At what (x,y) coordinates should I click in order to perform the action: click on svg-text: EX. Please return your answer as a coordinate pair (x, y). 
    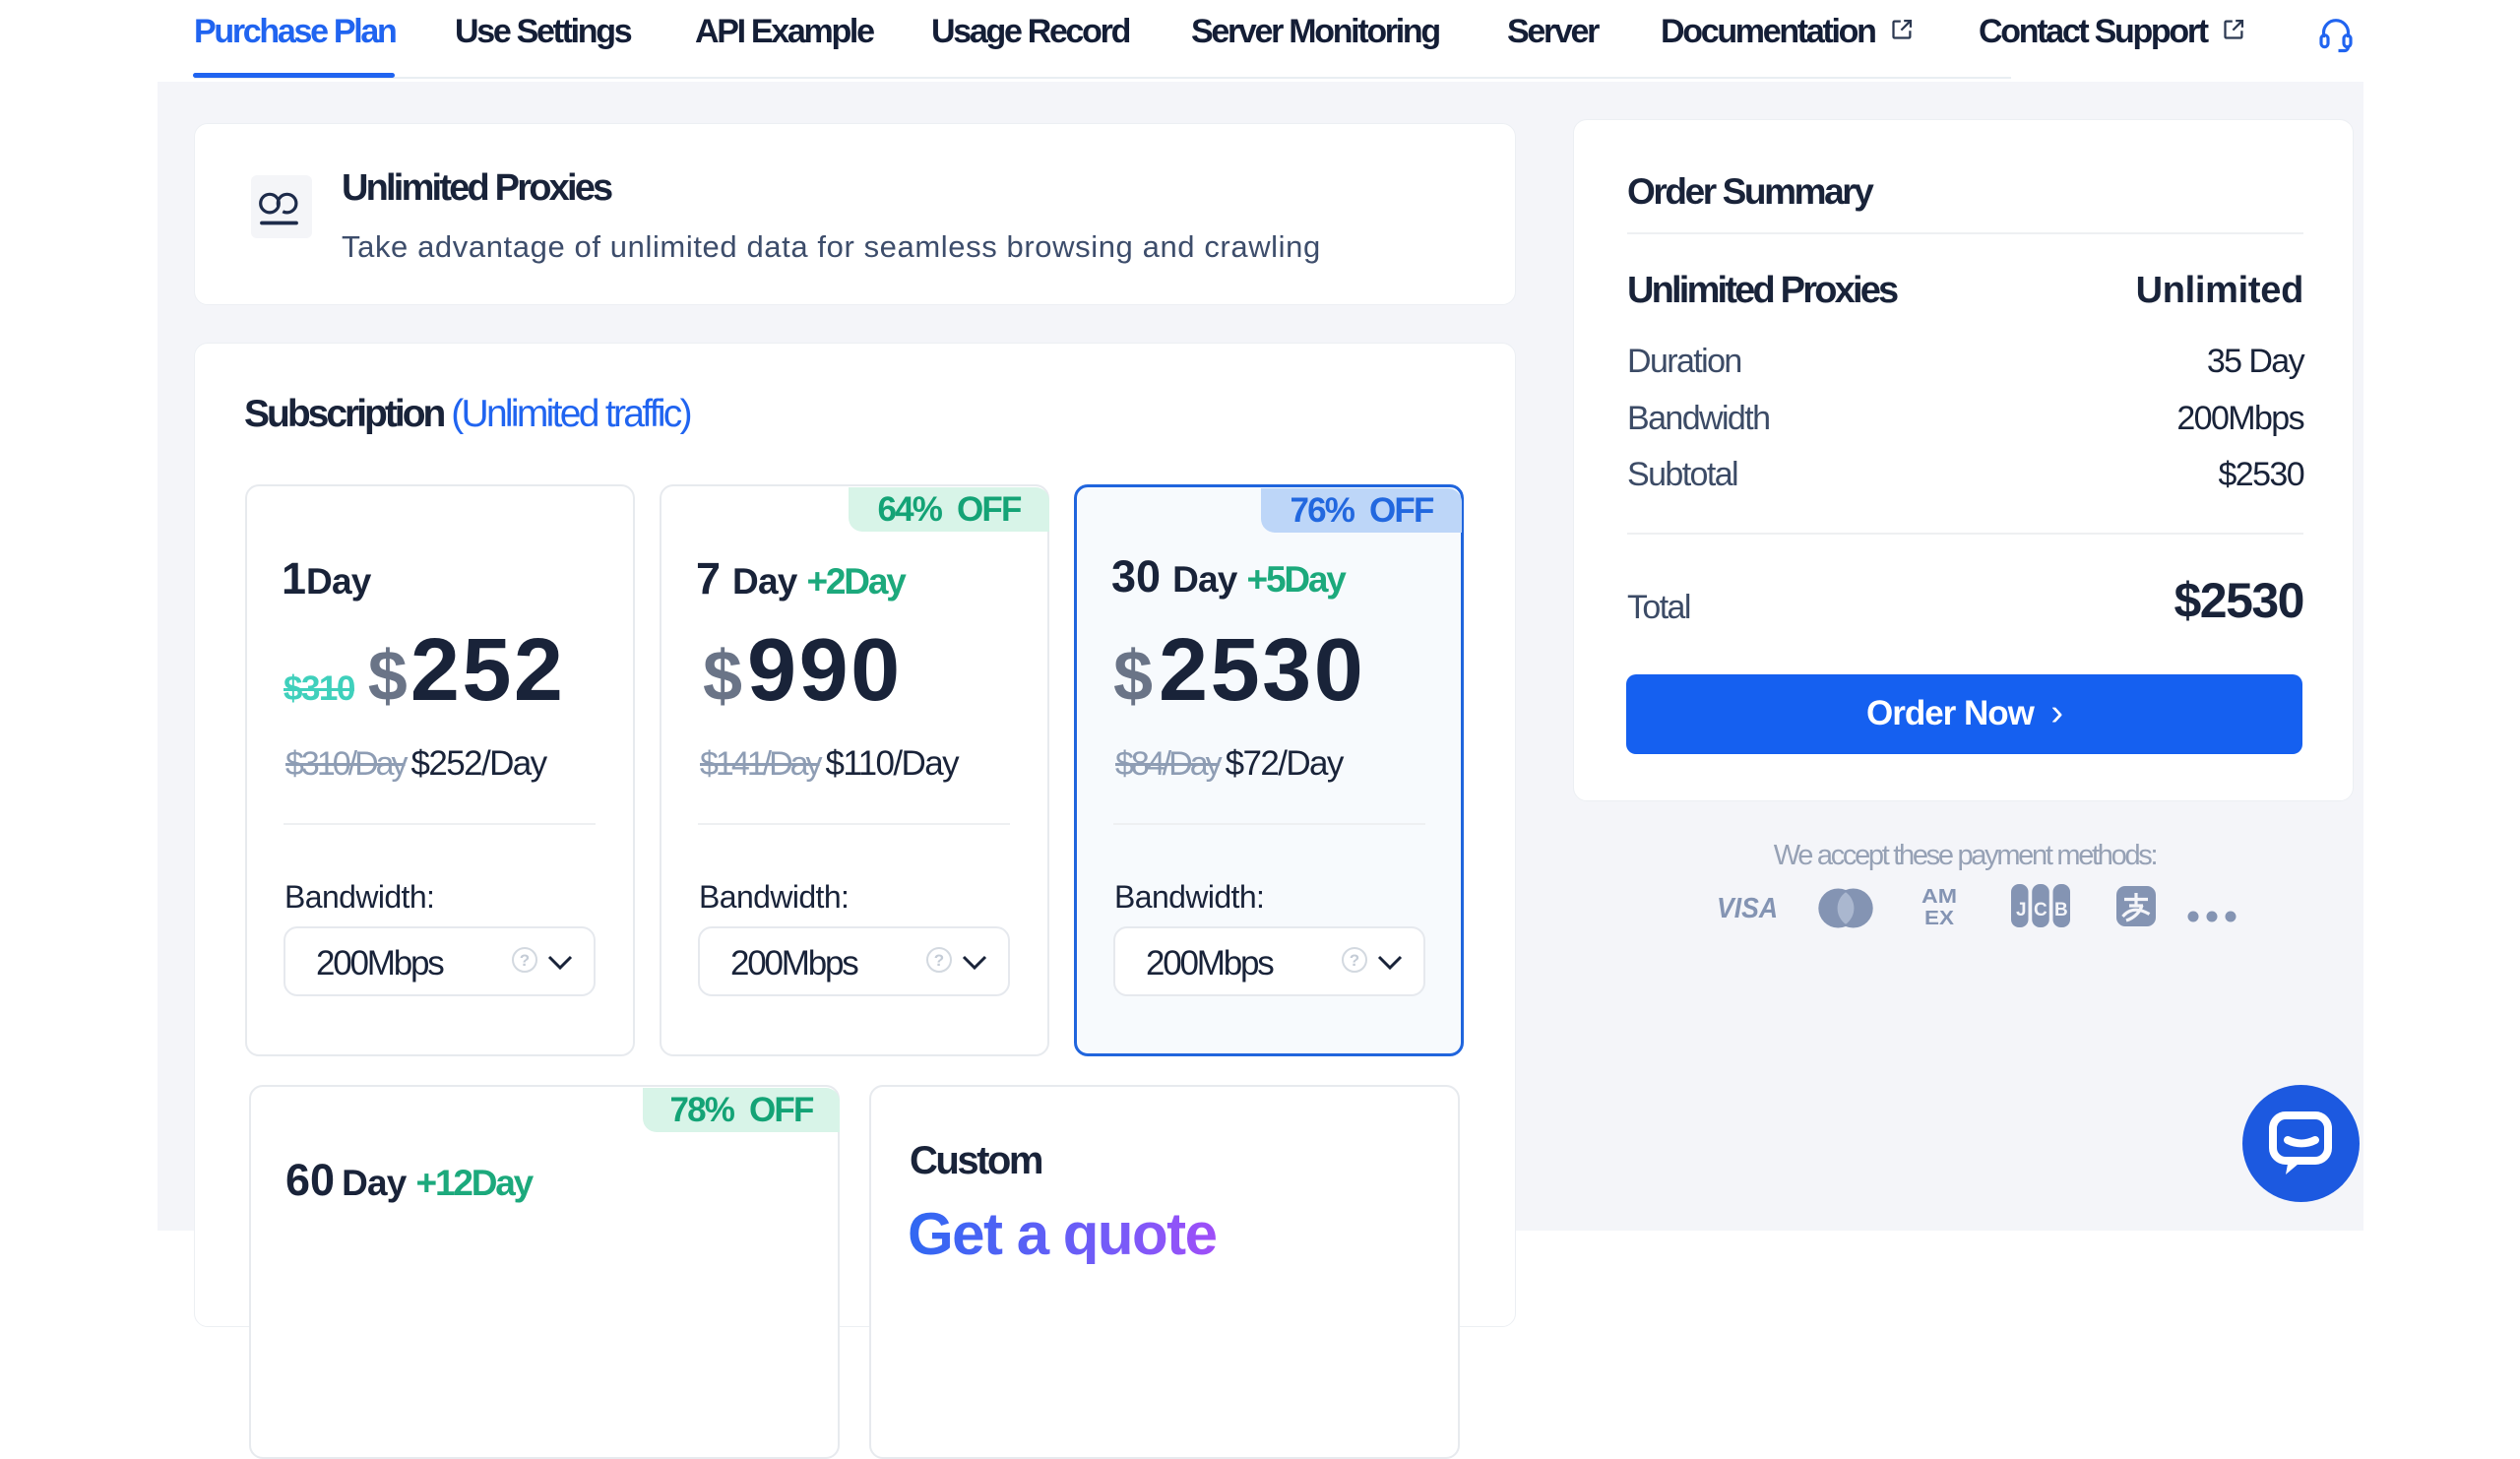
    Looking at the image, I should click on (1939, 917).